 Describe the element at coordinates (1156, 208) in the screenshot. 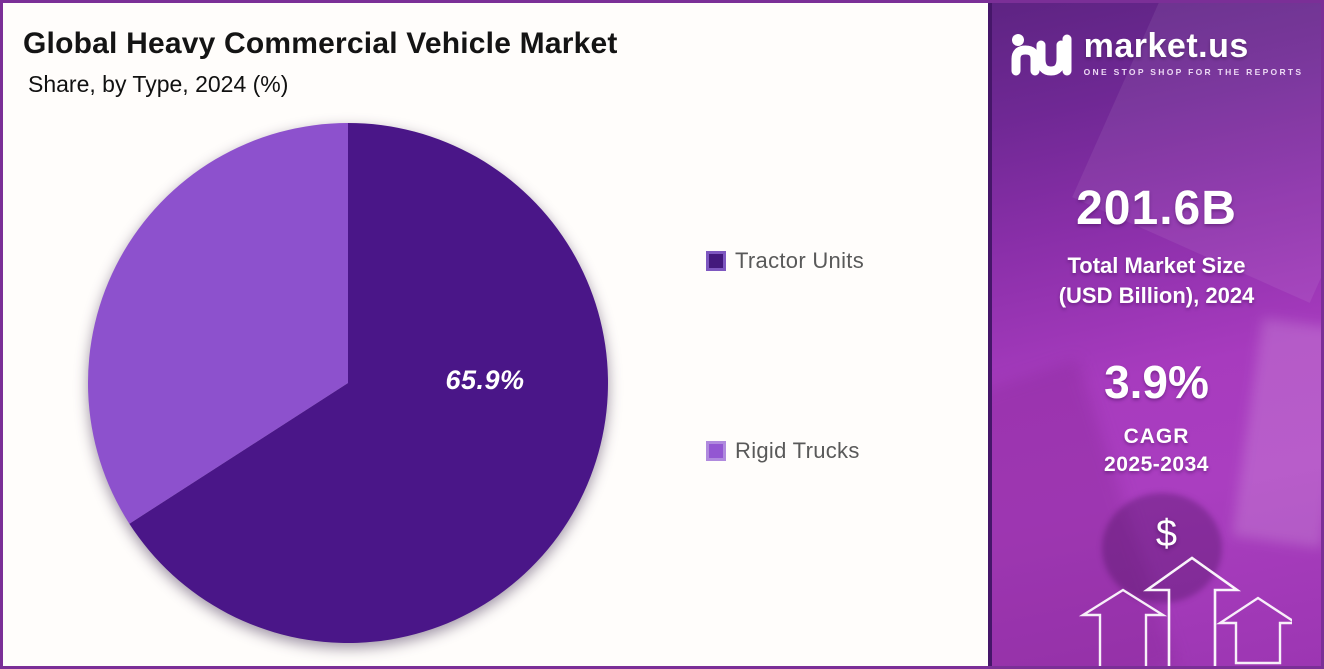

I see `market-size-value: 201.6B` at that location.